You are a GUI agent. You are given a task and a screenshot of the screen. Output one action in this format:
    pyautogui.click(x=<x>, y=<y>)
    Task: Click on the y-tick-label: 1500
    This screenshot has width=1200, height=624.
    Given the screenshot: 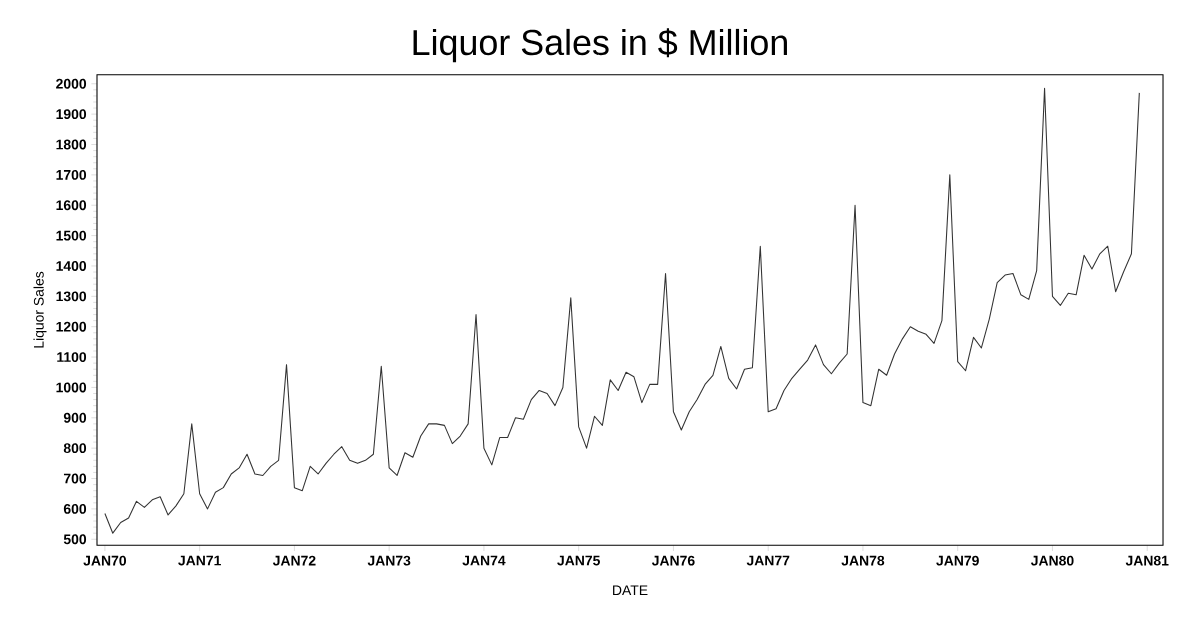 What is the action you would take?
    pyautogui.click(x=71, y=235)
    